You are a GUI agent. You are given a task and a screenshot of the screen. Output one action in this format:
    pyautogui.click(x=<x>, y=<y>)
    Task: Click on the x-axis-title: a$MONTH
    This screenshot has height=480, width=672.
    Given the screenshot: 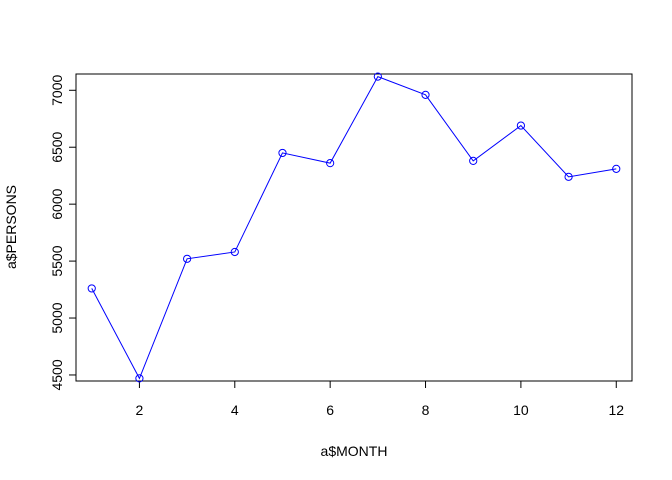 What is the action you would take?
    pyautogui.click(x=354, y=451)
    